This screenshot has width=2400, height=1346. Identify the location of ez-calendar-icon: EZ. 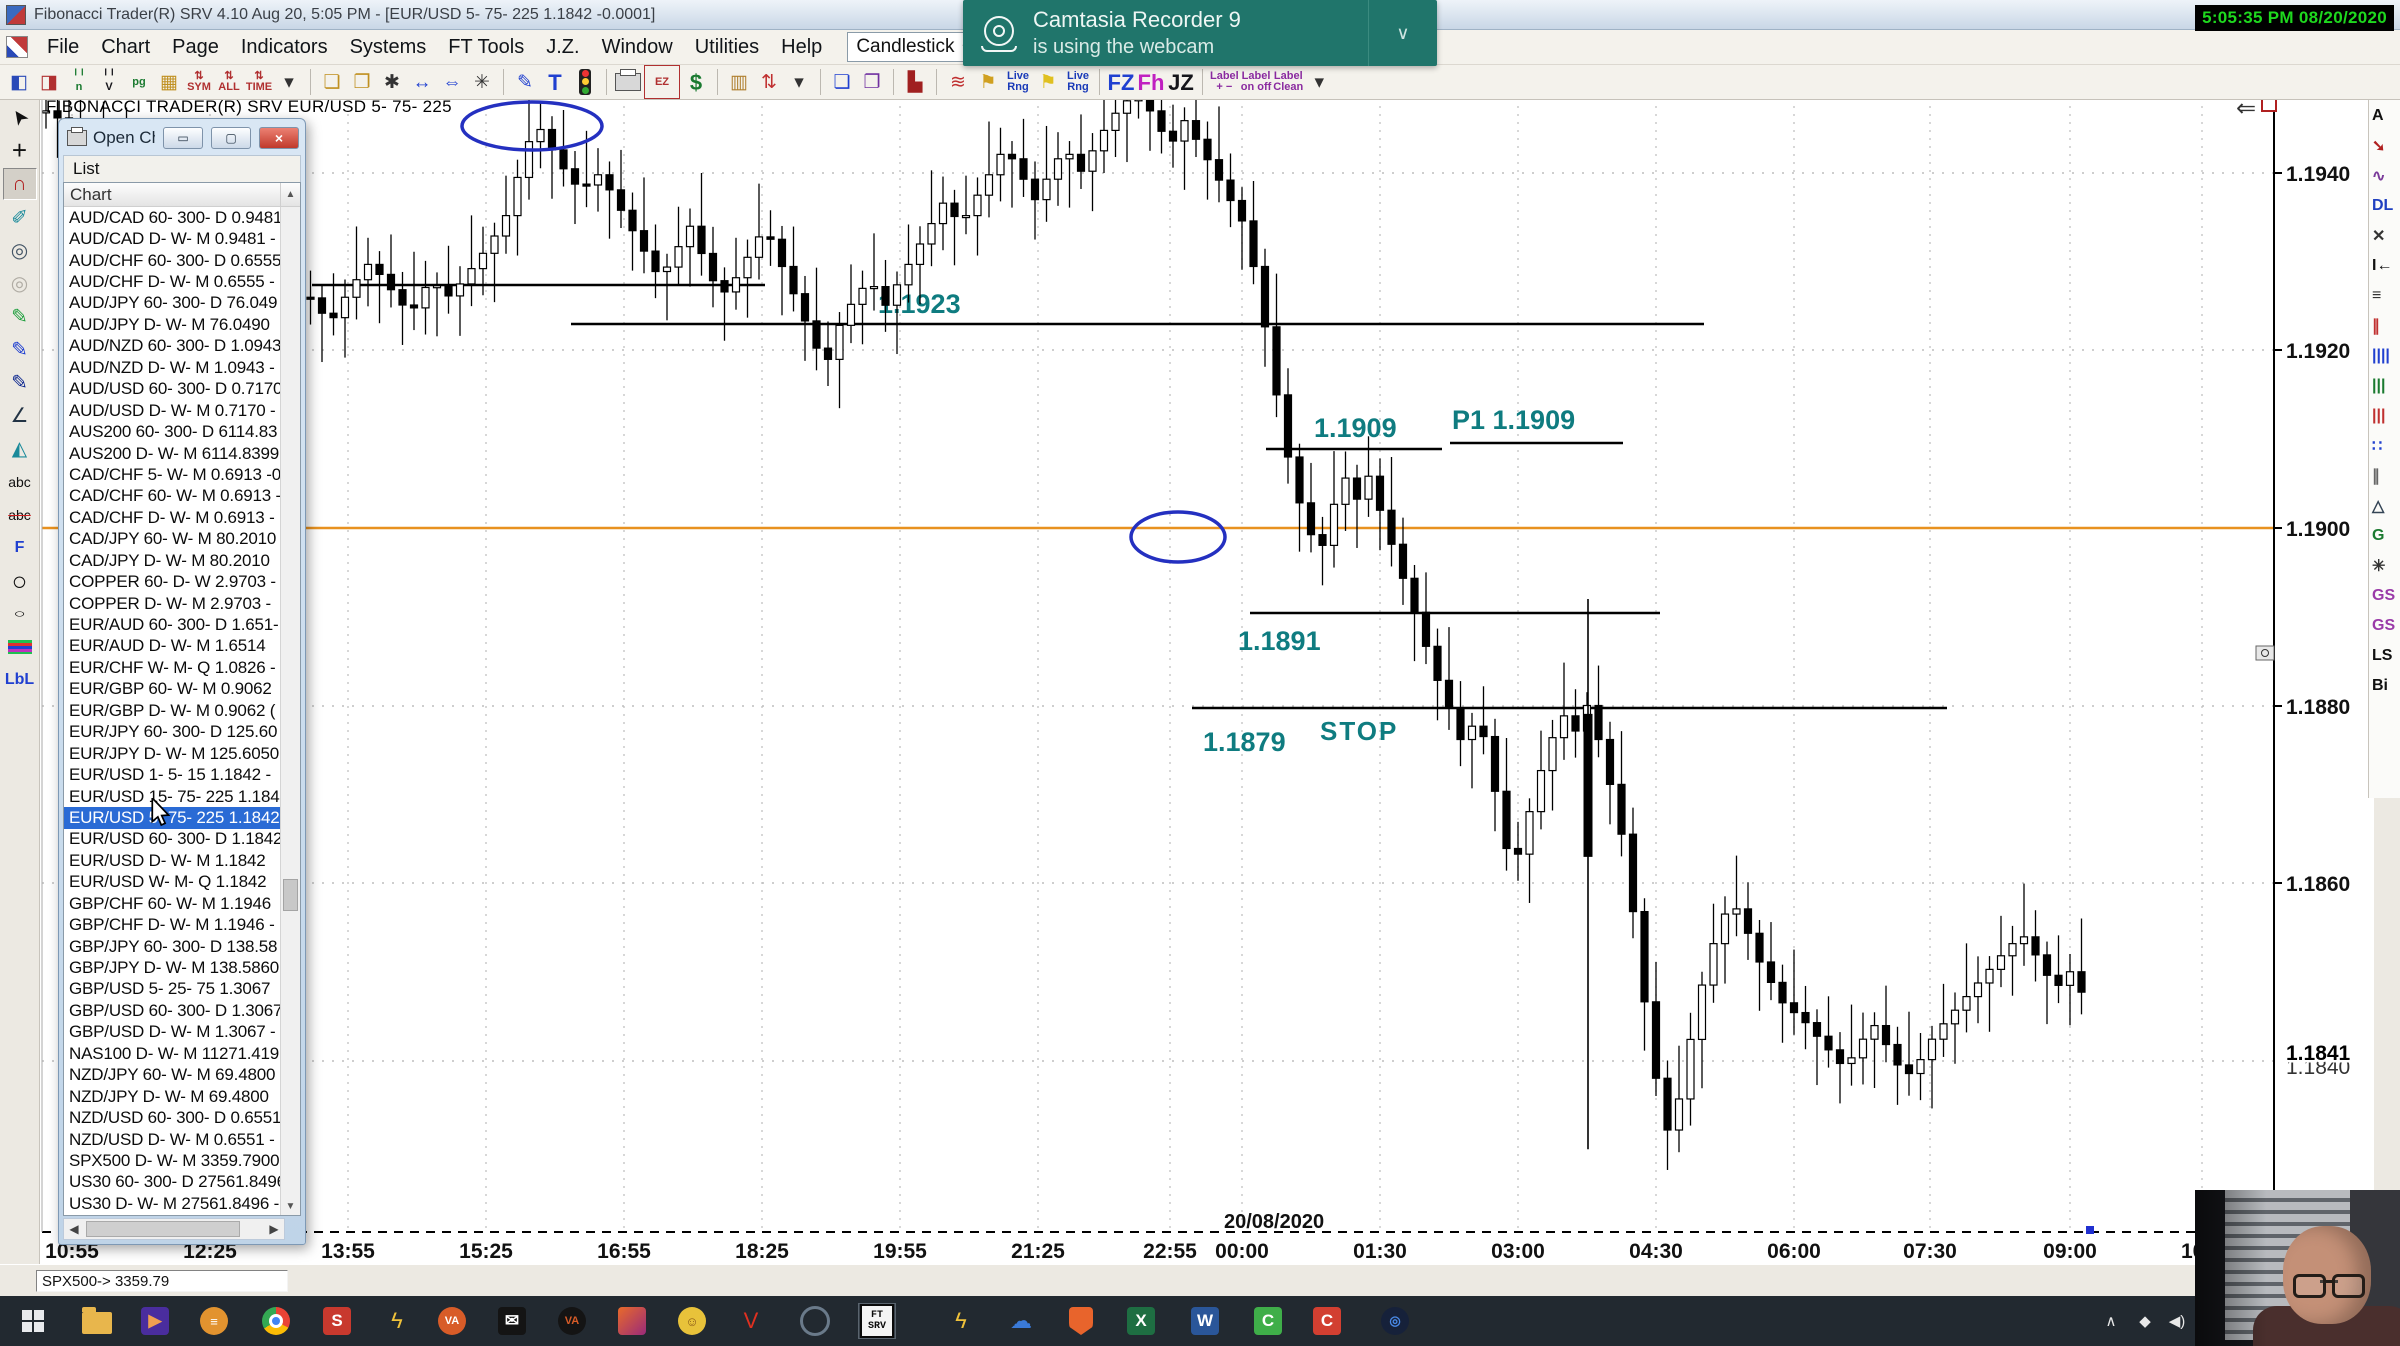
(662, 82).